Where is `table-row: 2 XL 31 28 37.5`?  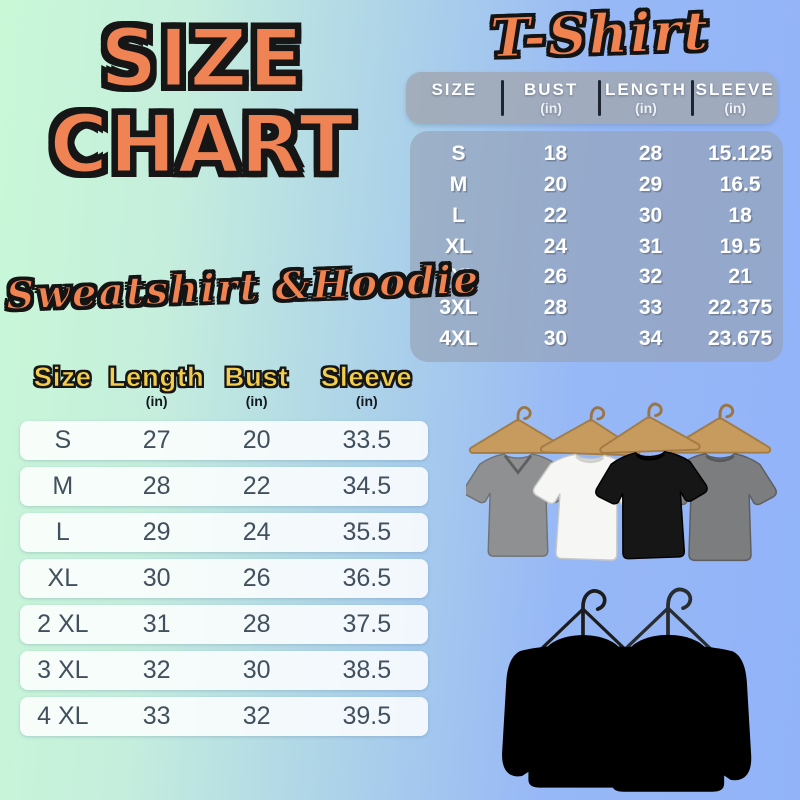 table-row: 2 XL 31 28 37.5 is located at coordinates (224, 624).